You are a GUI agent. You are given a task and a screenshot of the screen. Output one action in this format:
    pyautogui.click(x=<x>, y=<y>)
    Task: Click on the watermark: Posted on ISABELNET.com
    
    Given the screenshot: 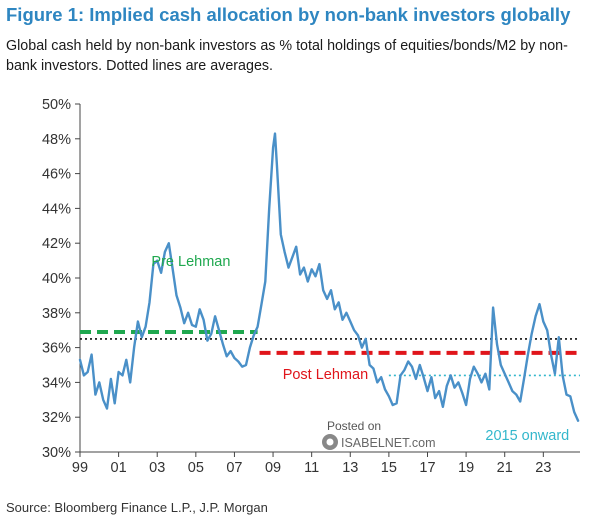 What is the action you would take?
    pyautogui.click(x=378, y=434)
    